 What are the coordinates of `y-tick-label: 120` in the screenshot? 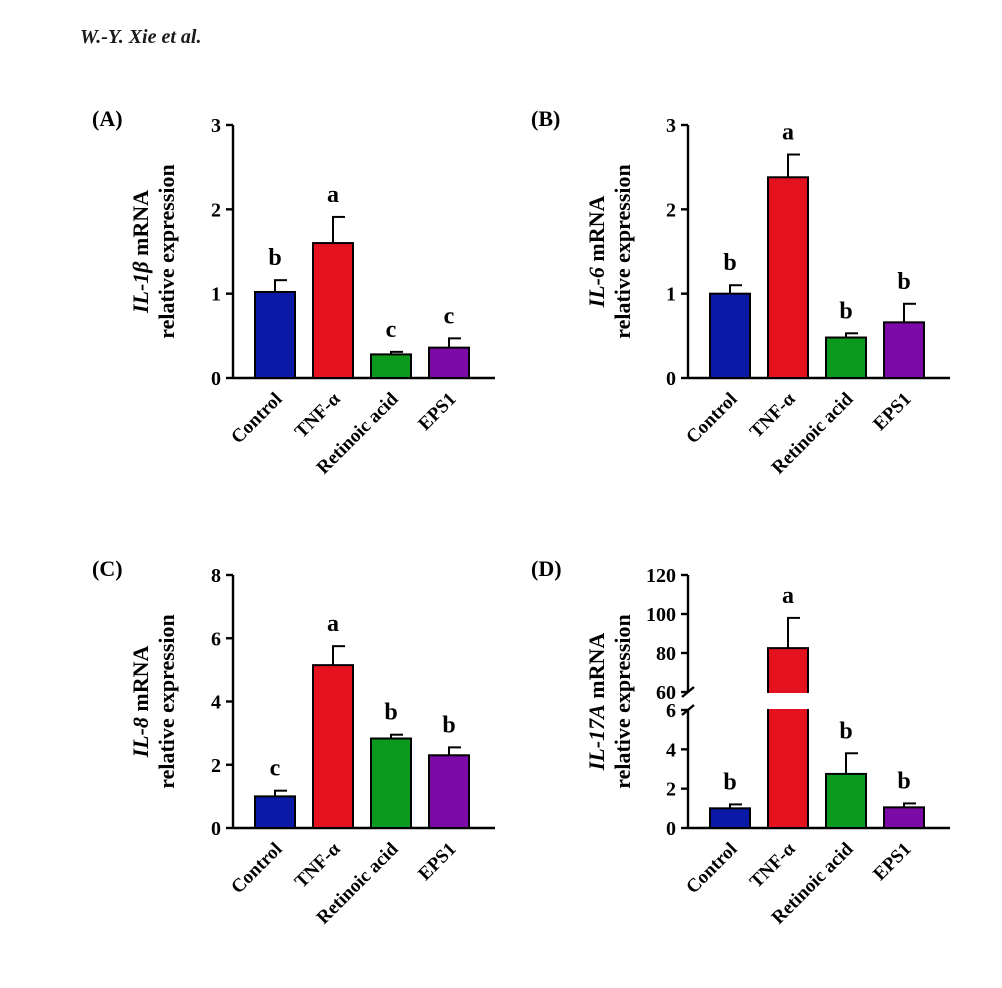 It's located at (661, 576).